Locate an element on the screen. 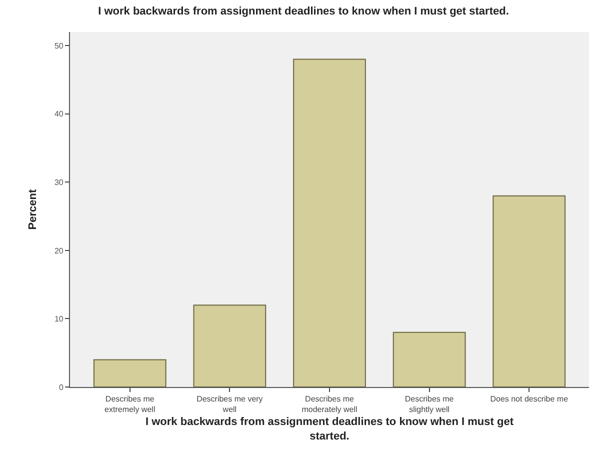 Image resolution: width=607 pixels, height=465 pixels. y-tick-label: 50 is located at coordinates (59, 45).